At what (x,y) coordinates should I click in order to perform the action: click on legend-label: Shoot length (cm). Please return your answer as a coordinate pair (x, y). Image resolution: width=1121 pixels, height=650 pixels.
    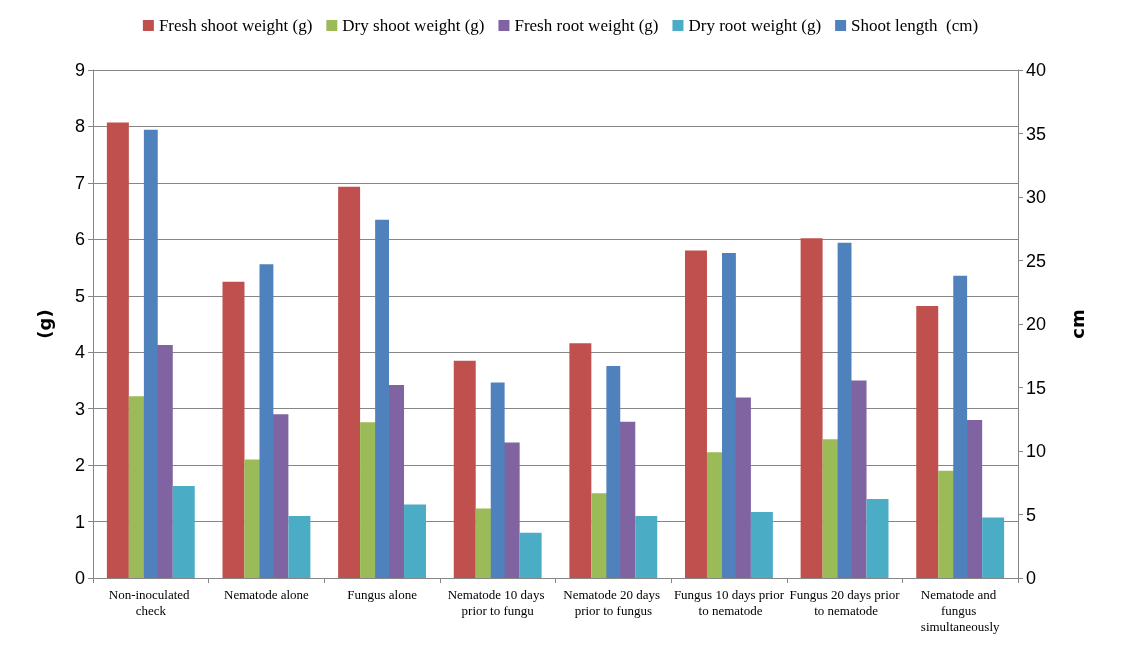
    Looking at the image, I should click on (915, 25).